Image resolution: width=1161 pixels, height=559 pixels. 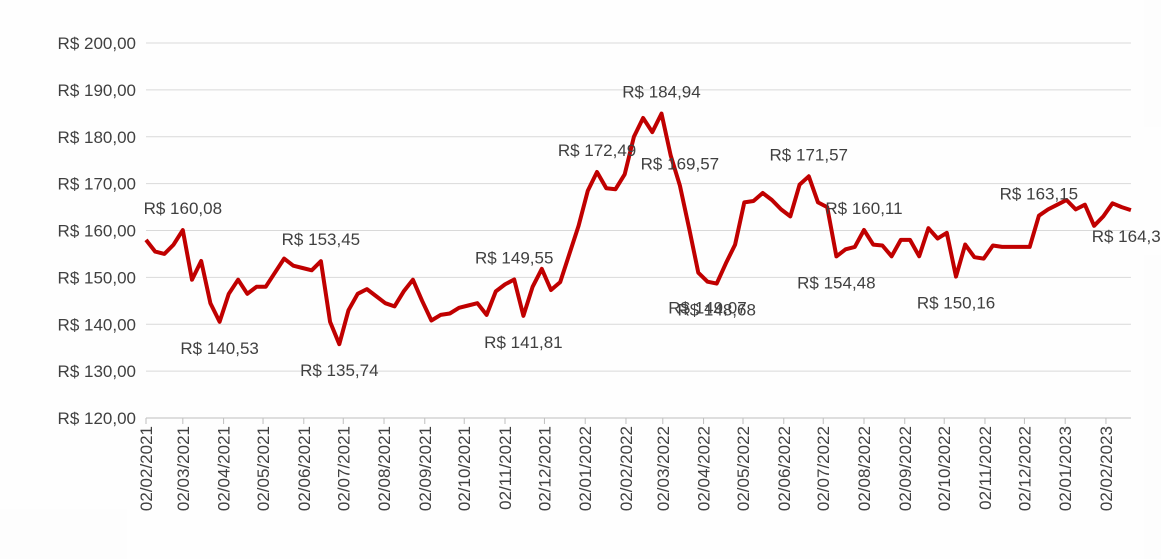 I want to click on x-tick-label: 02/03/2021, so click(x=183, y=468).